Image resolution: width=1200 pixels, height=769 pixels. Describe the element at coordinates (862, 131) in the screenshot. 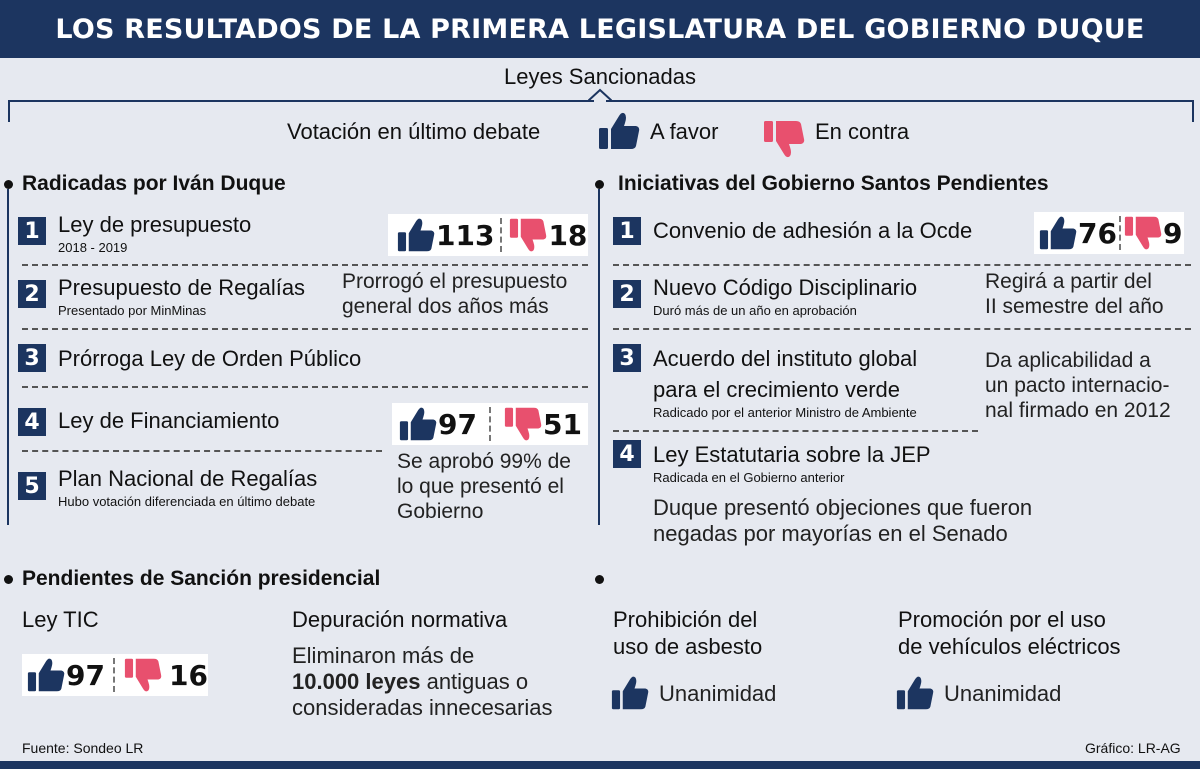

I see `legend-contra: En contra` at that location.